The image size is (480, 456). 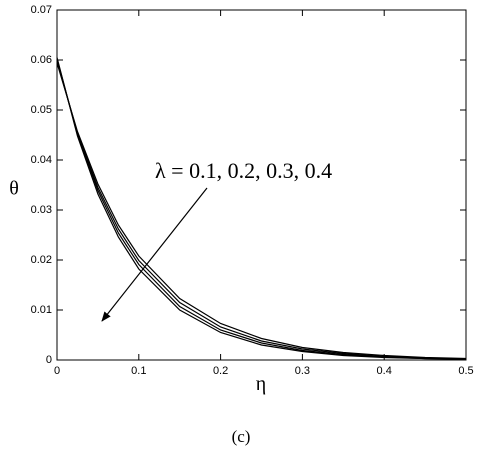 I want to click on annotation: λ = 0.1, 0.2, 0.3, 0.4, so click(x=243, y=170).